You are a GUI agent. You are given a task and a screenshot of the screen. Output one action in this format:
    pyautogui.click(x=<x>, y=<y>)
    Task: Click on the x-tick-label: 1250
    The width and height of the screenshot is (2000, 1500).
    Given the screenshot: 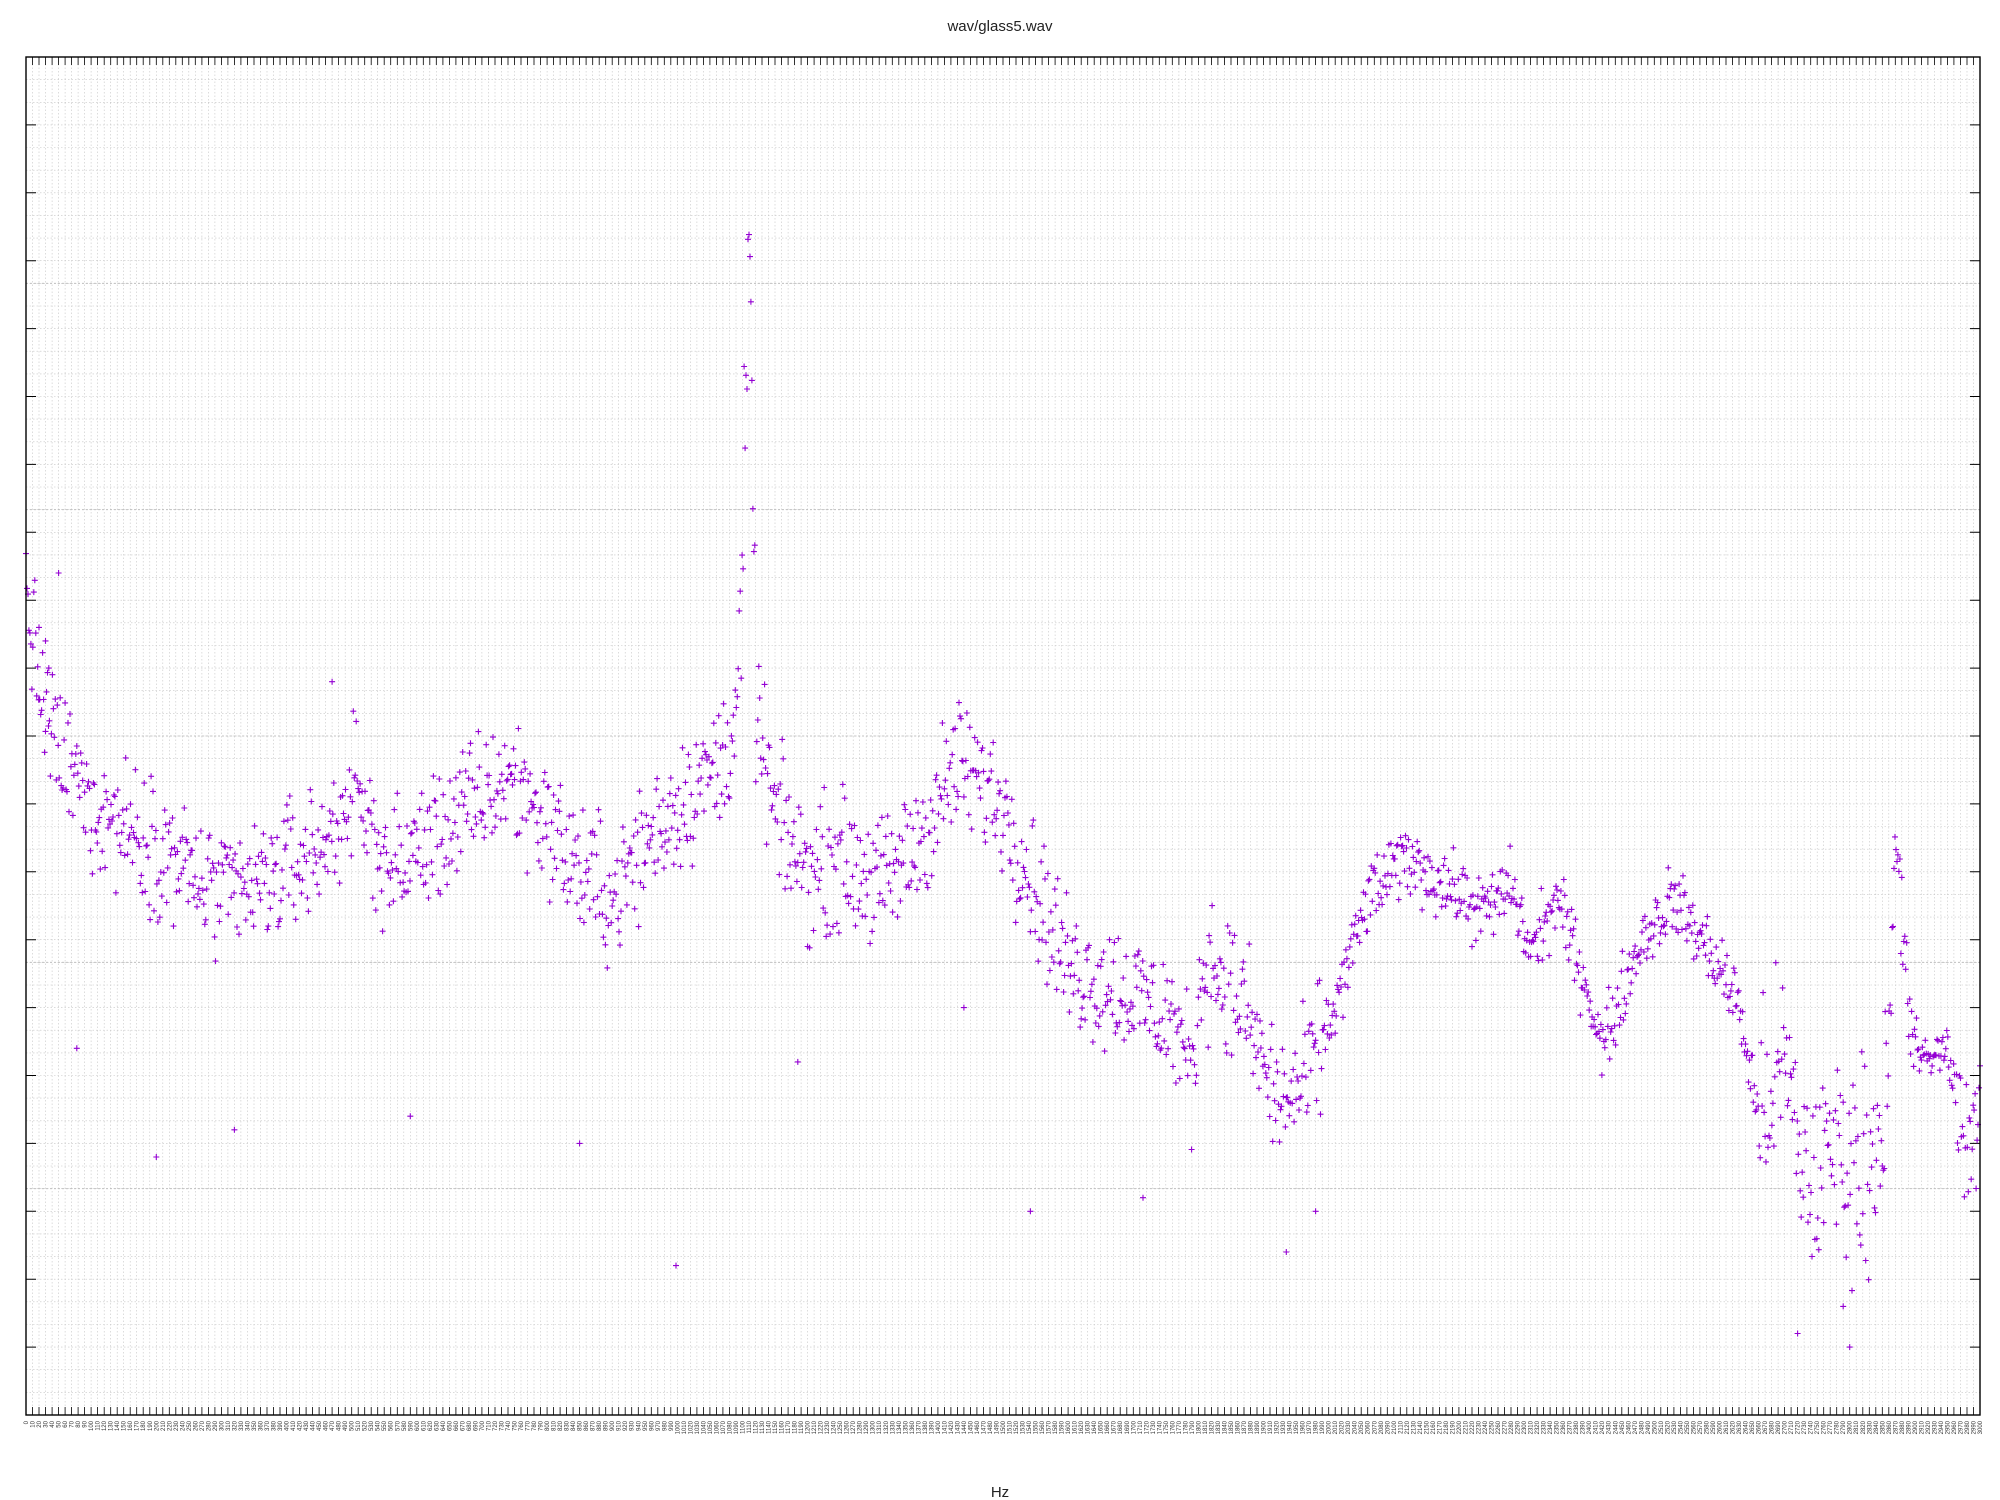 What is the action you would take?
    pyautogui.click(x=841, y=1427)
    